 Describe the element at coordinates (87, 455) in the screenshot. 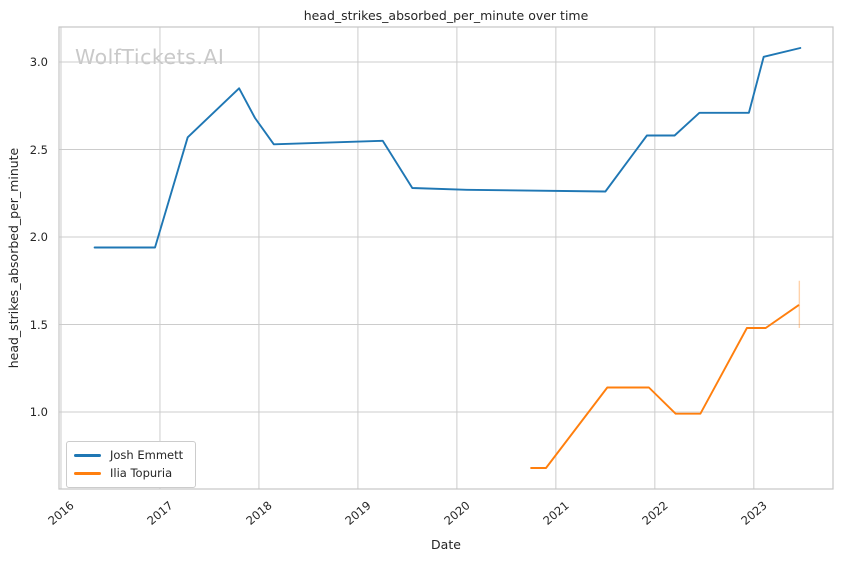

I see `legend-swatch-blue-line-icon` at that location.